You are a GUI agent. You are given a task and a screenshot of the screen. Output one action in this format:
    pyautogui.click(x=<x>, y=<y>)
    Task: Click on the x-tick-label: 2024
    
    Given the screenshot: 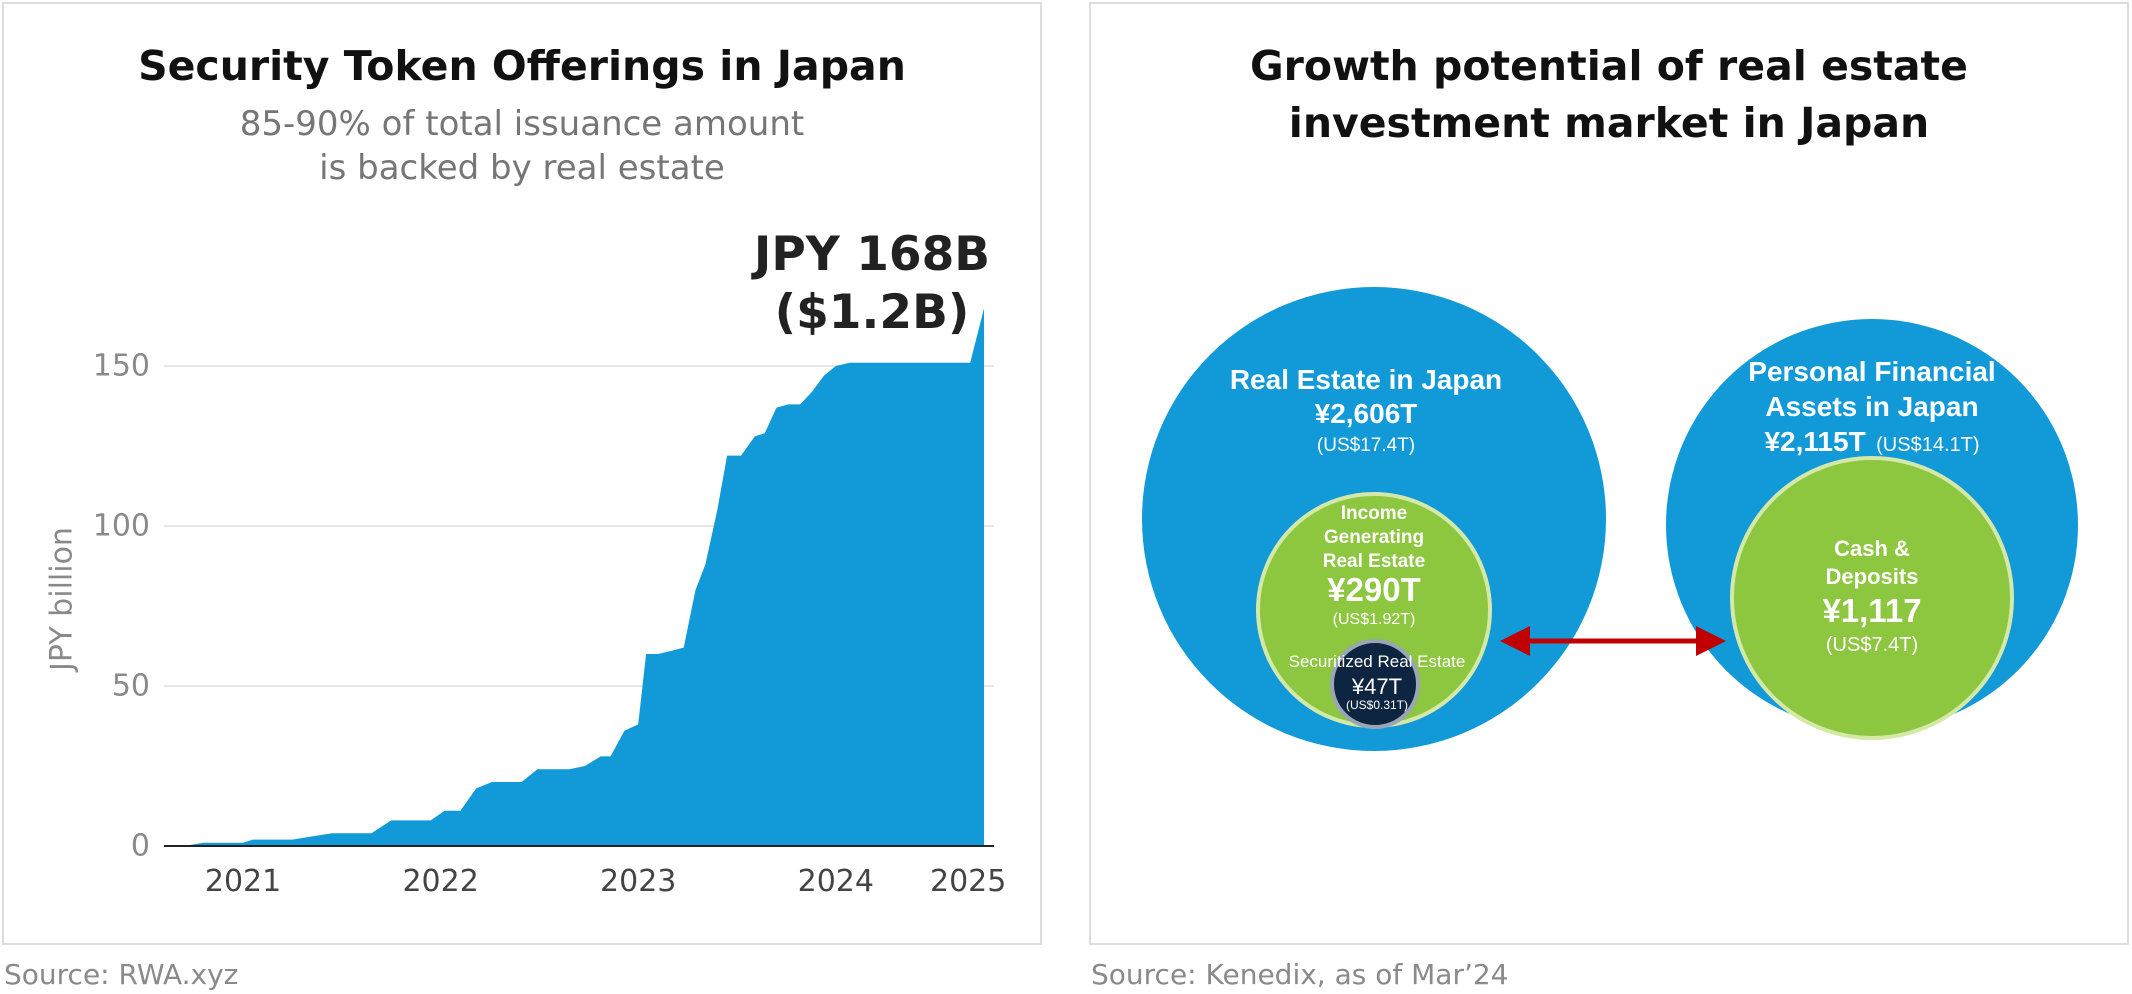 What is the action you would take?
    pyautogui.click(x=835, y=881)
    